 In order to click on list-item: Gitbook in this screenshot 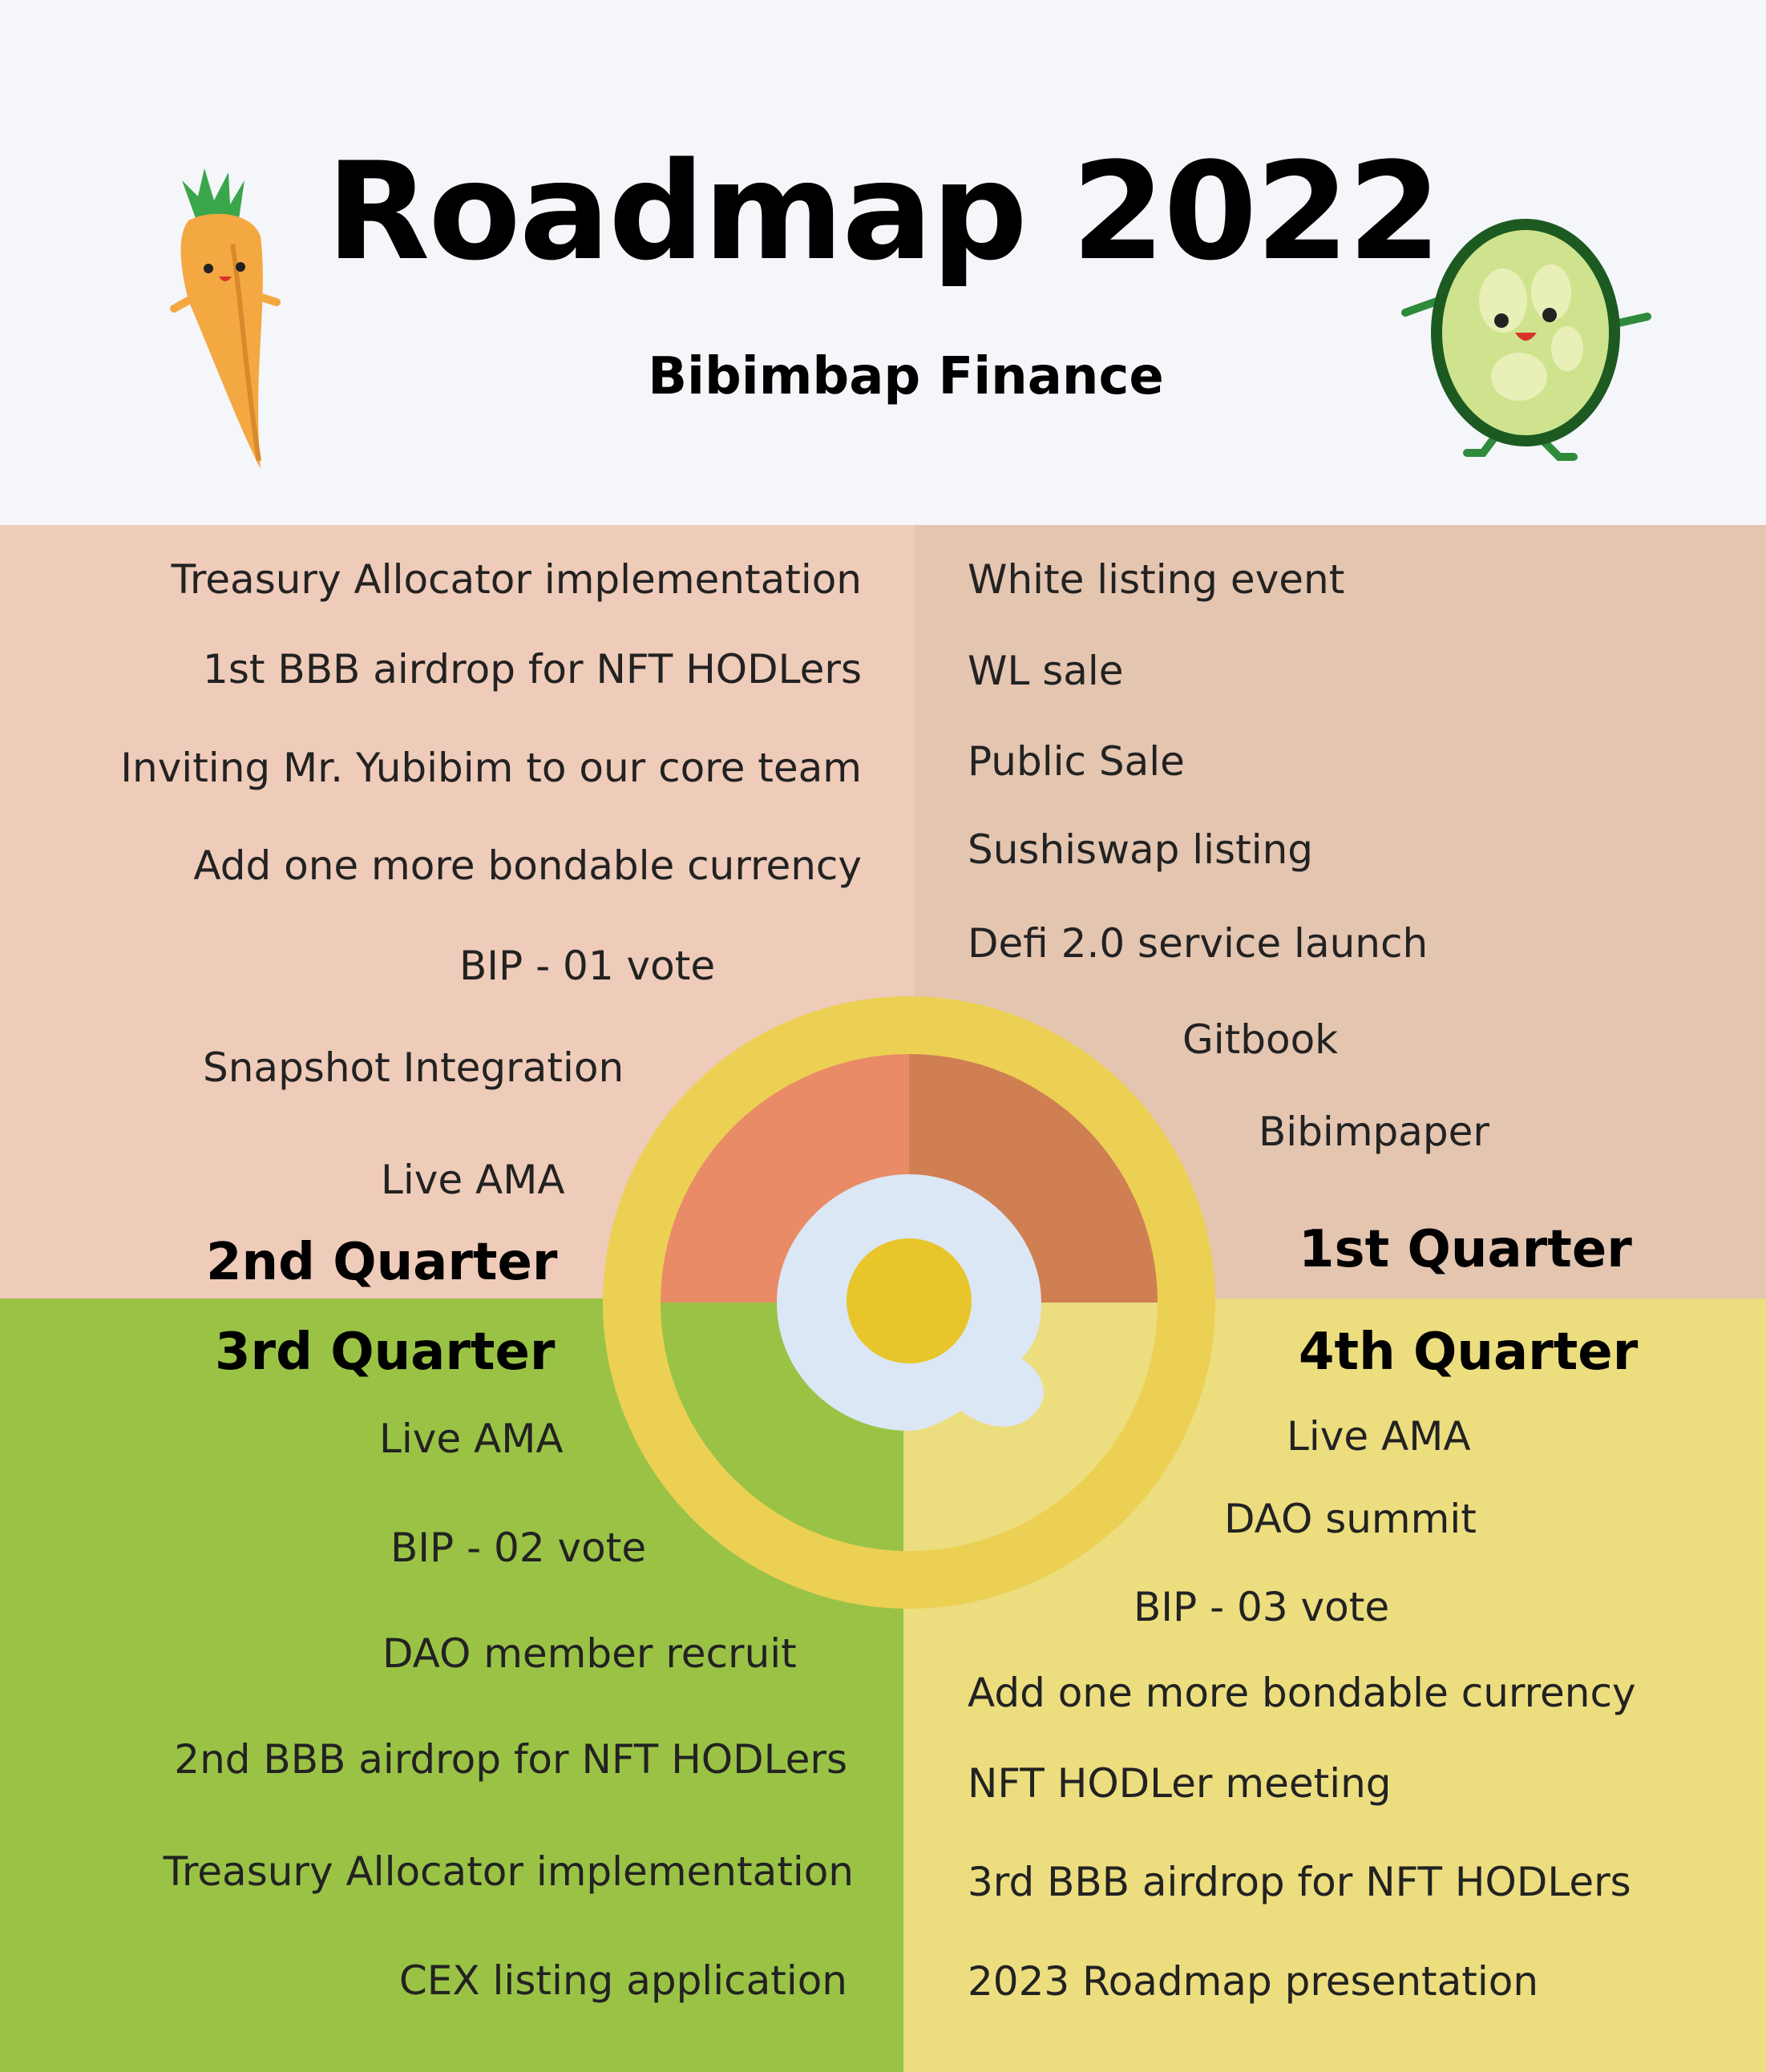, I will do `click(1260, 1039)`.